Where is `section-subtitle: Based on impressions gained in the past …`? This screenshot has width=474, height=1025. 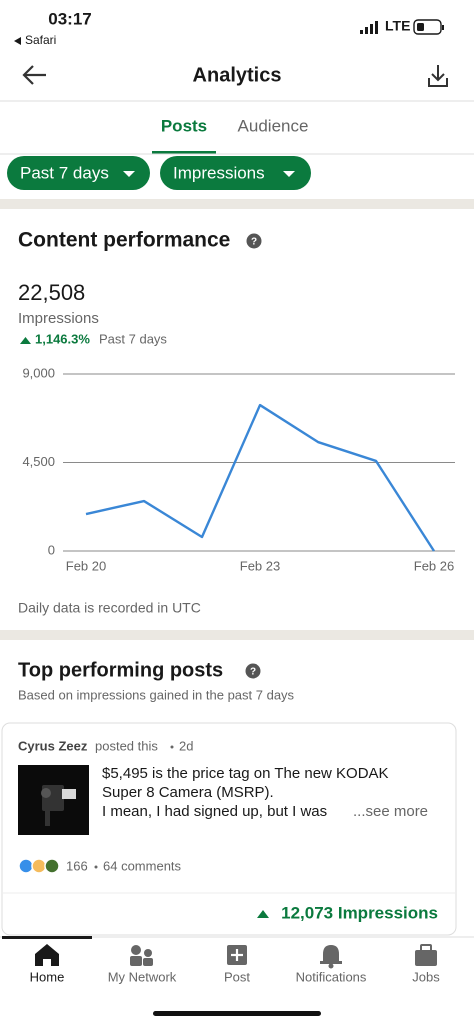 section-subtitle: Based on impressions gained in the past … is located at coordinates (156, 694).